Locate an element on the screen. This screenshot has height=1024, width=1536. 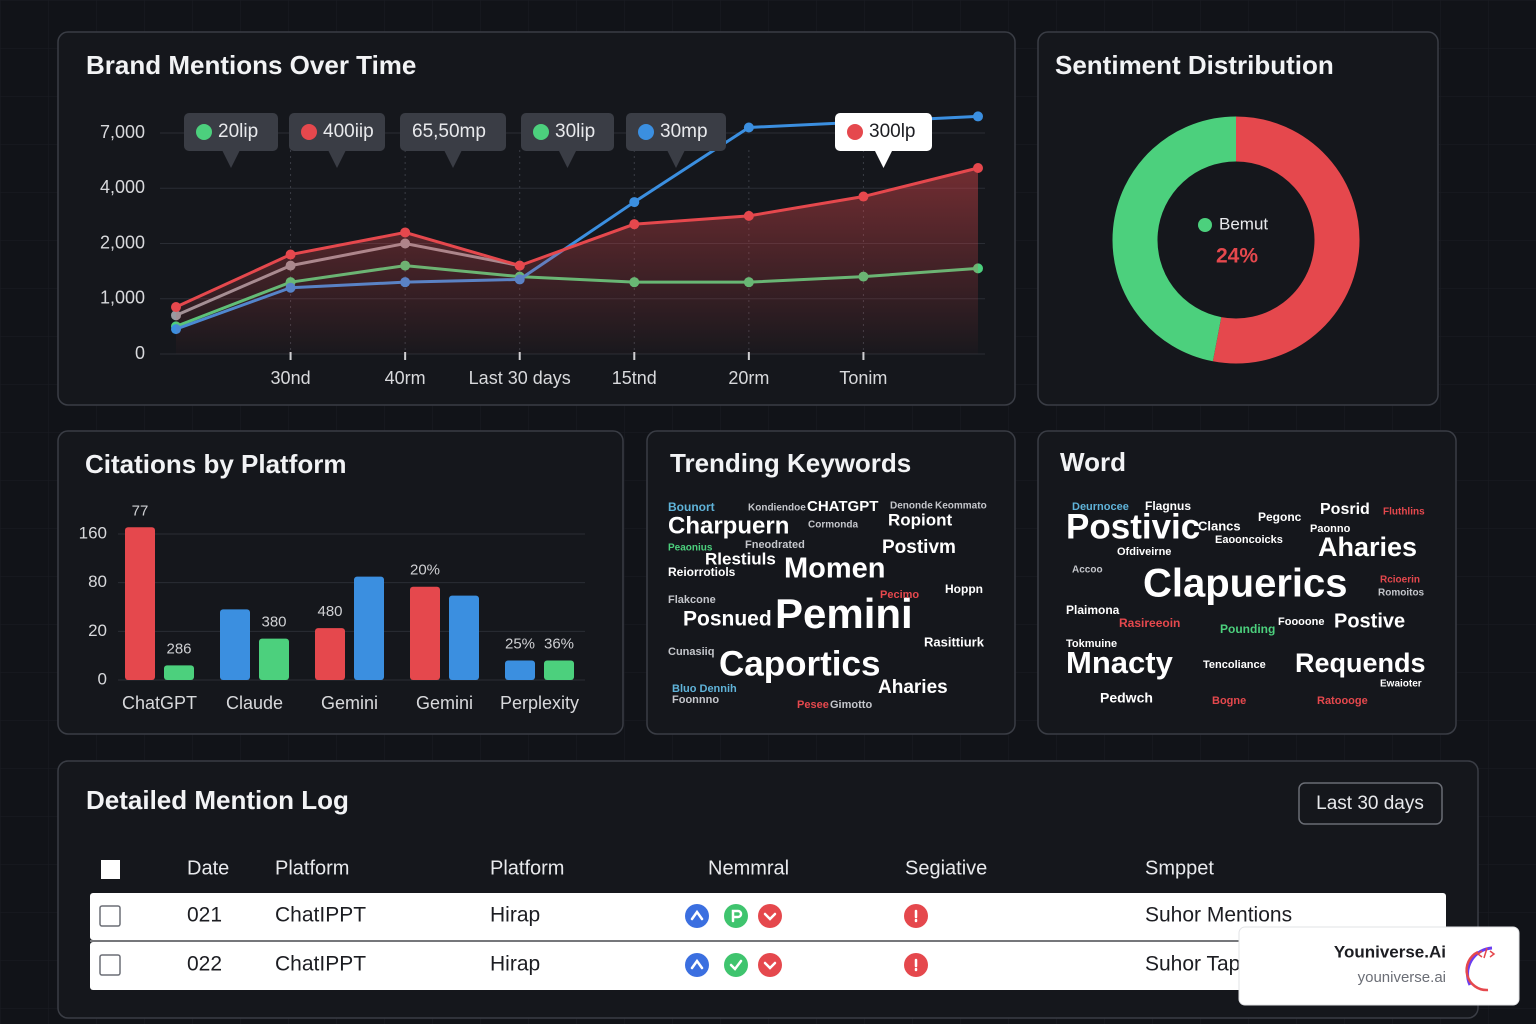
filter-label: Last 30 days is located at coordinates (1370, 803).